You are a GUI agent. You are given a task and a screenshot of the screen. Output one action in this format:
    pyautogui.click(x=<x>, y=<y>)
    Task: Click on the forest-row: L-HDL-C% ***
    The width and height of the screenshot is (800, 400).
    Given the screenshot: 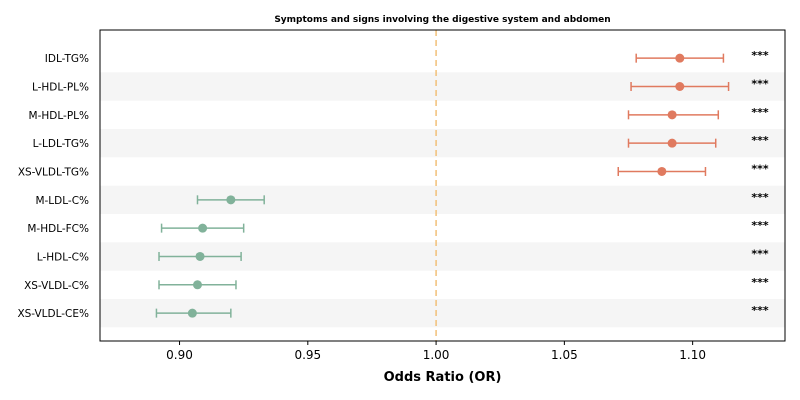 What is the action you would take?
    pyautogui.click(x=403, y=255)
    